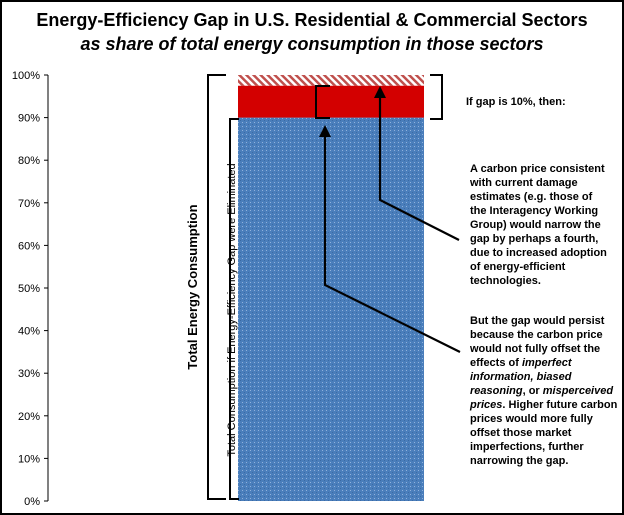  What do you see at coordinates (516, 102) in the screenshot?
I see `gap-label: If gap is 10%, then:` at bounding box center [516, 102].